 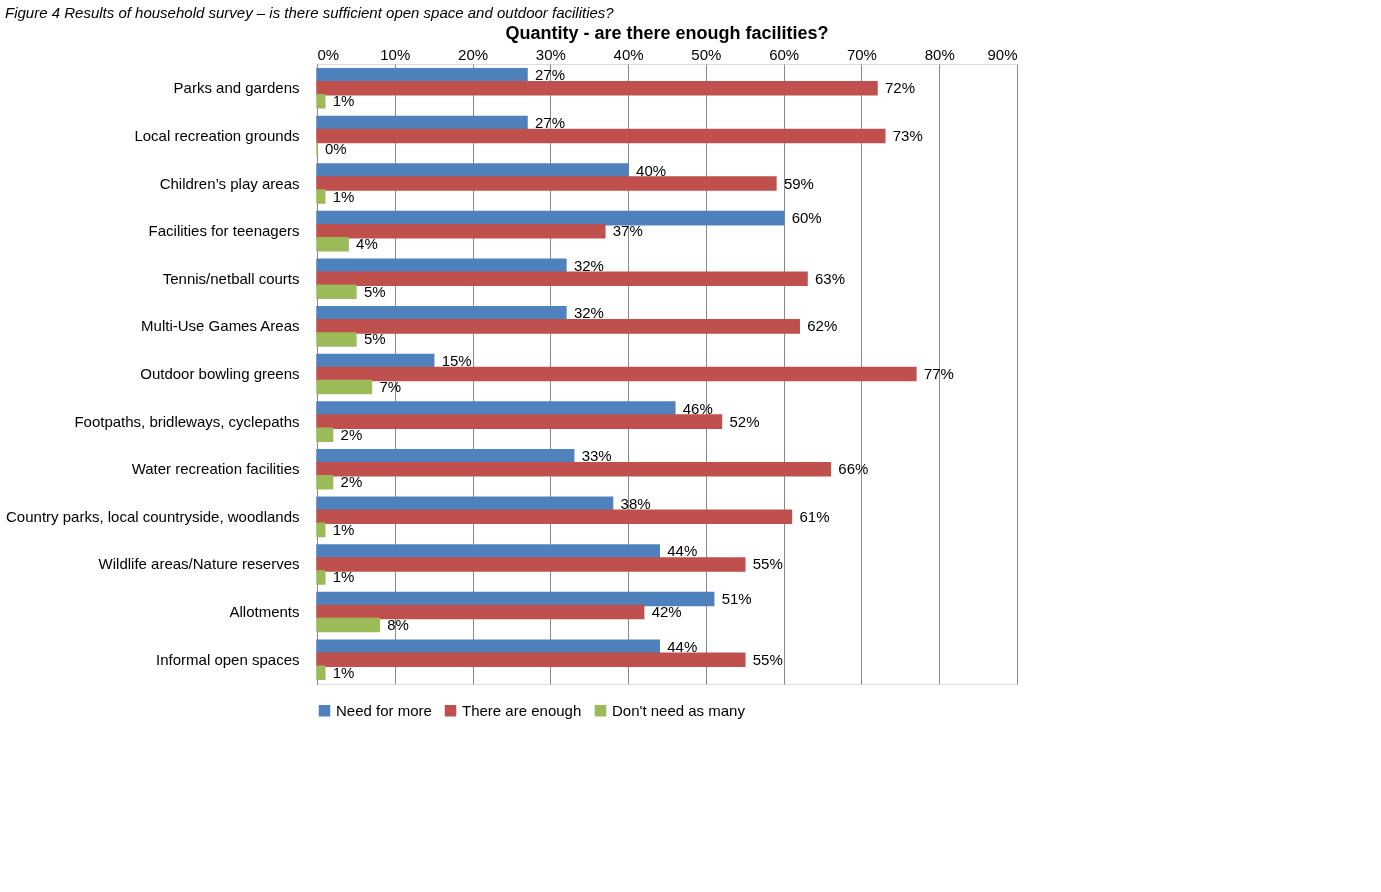 What do you see at coordinates (939, 54) in the screenshot?
I see `x-tick-label: 80%` at bounding box center [939, 54].